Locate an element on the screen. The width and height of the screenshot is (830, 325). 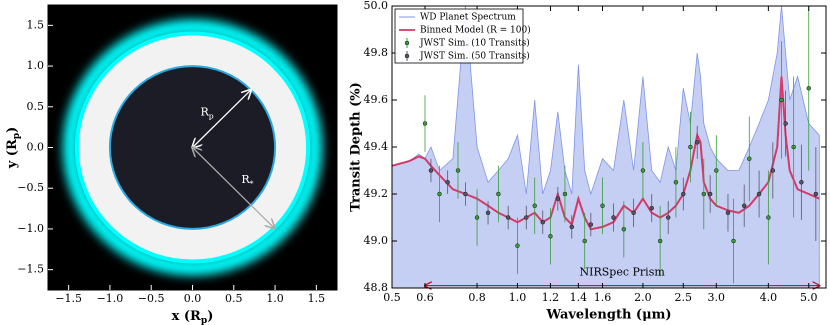
y-tick-label: 50.0 is located at coordinates (376, 6).